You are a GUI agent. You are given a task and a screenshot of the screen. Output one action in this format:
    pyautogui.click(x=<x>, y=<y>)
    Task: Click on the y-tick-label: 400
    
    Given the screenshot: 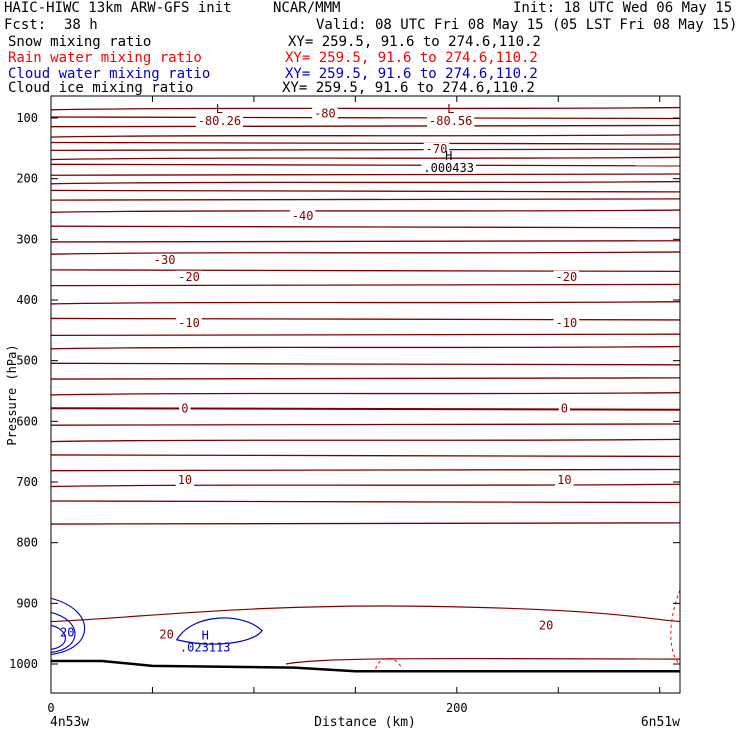 What is the action you would take?
    pyautogui.click(x=27, y=300)
    